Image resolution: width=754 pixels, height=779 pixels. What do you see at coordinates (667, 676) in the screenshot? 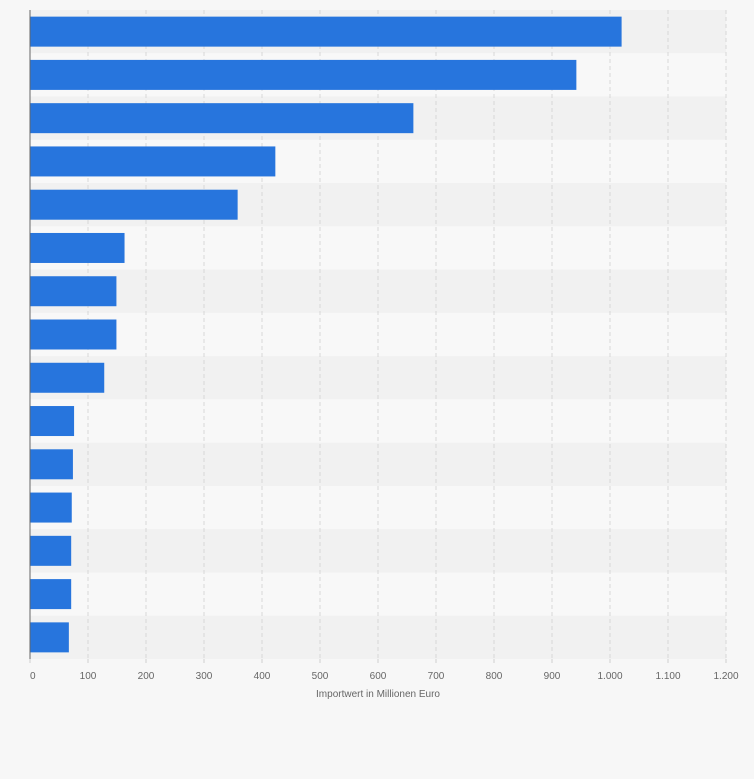
I see `x-axis-tick-label: 1.100` at bounding box center [667, 676].